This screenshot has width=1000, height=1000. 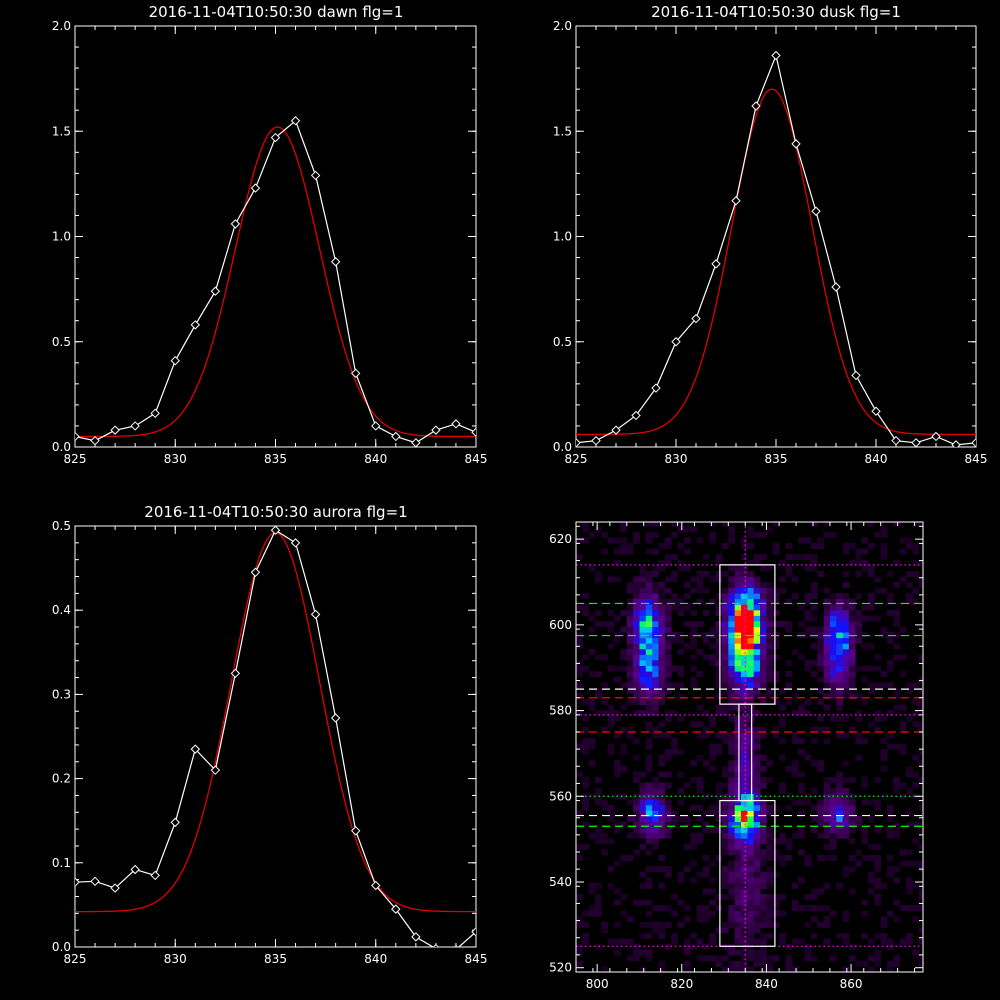 I want to click on y-tick-label: 0.0, so click(x=61, y=947).